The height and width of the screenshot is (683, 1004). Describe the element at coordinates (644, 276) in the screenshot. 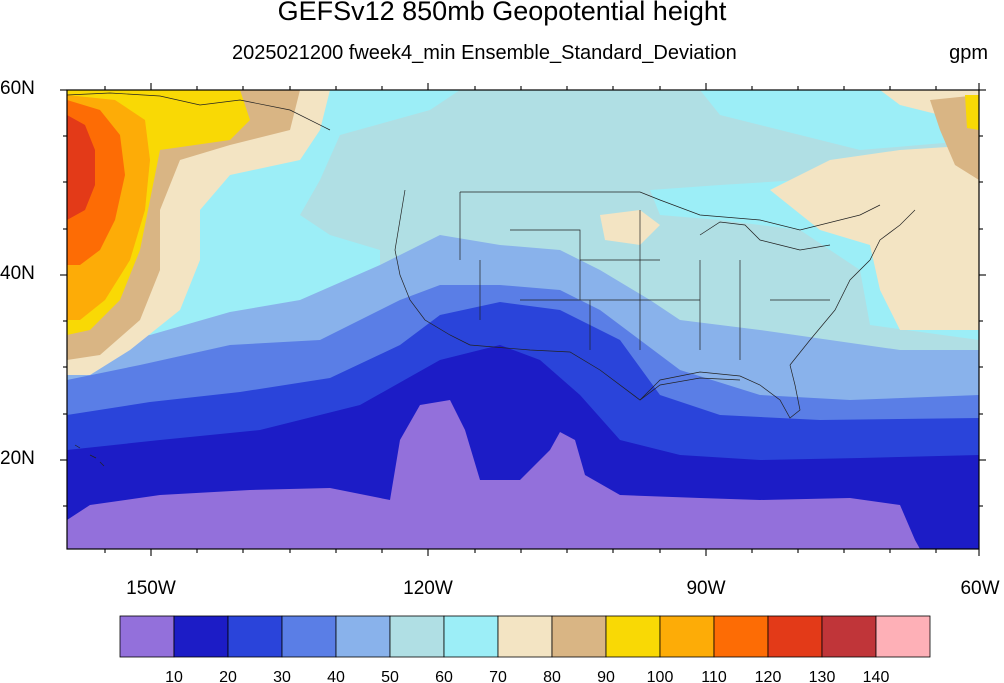

I see `state-lines` at that location.